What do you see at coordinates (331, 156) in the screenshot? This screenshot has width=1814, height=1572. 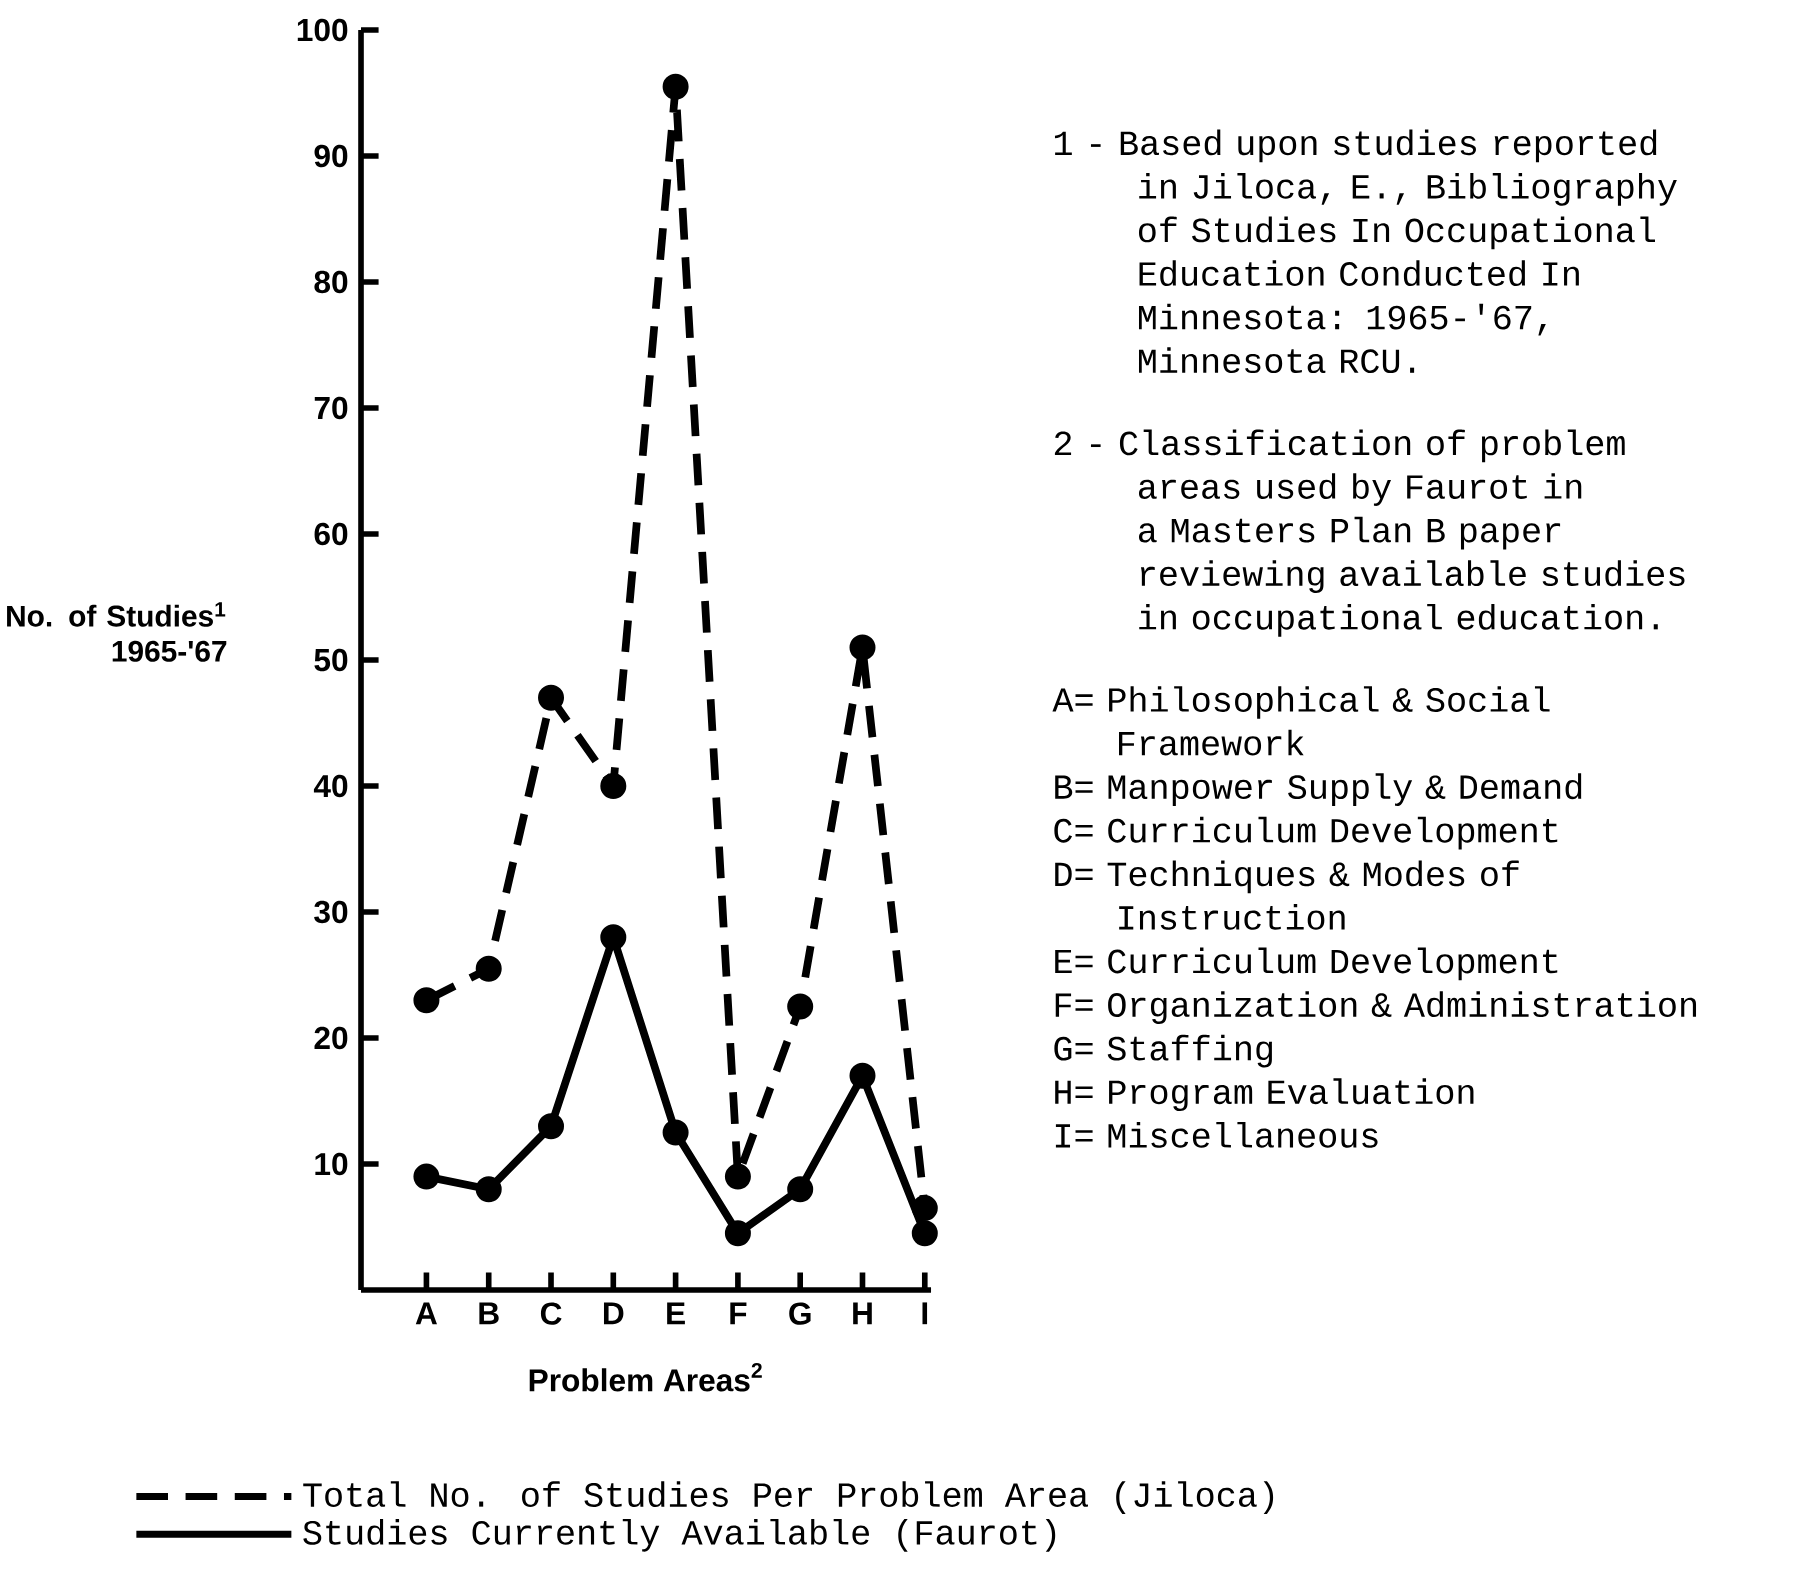 I see `y-tick-label: 90` at bounding box center [331, 156].